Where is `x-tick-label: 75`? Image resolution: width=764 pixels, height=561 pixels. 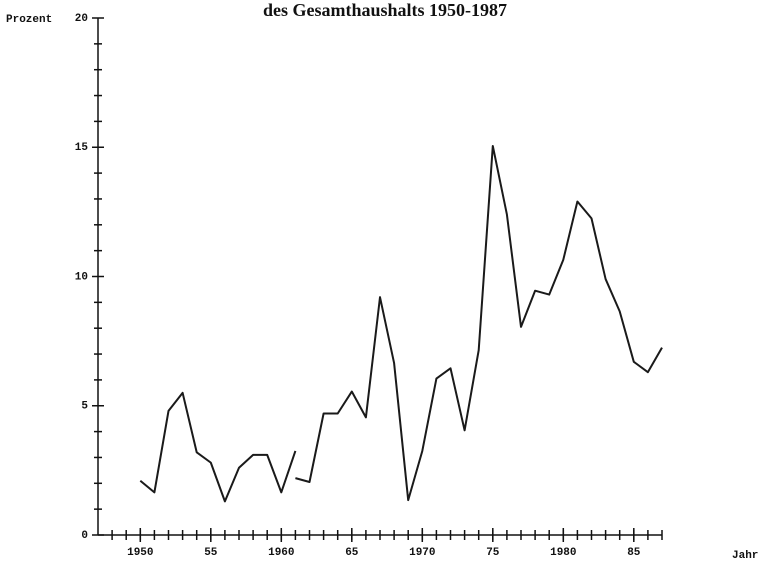
x-tick-label: 75 is located at coordinates (493, 553).